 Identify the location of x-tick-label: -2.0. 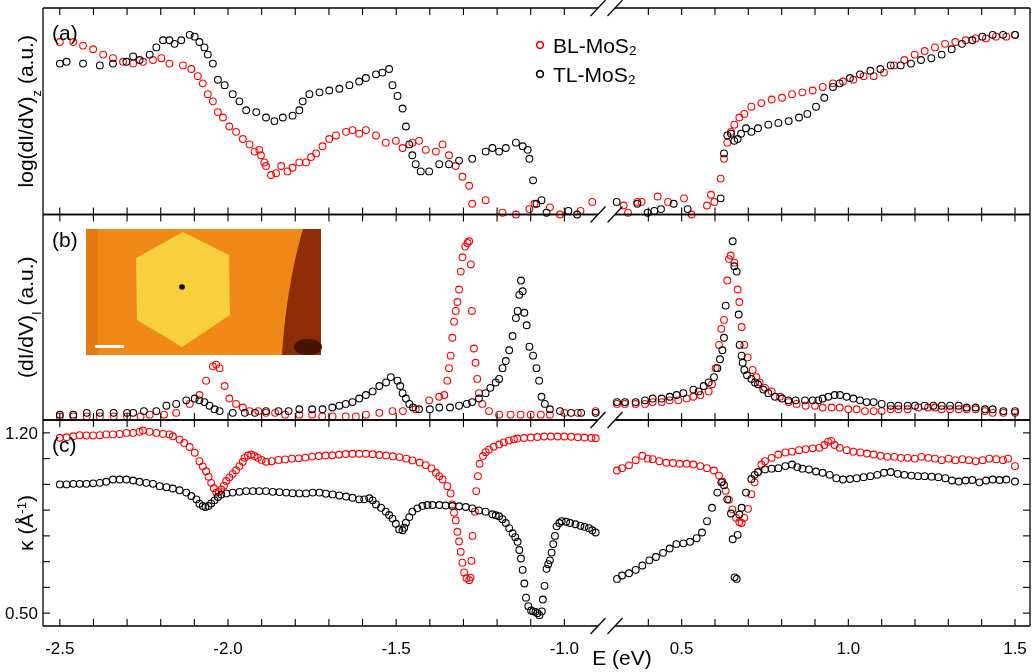
(228, 648).